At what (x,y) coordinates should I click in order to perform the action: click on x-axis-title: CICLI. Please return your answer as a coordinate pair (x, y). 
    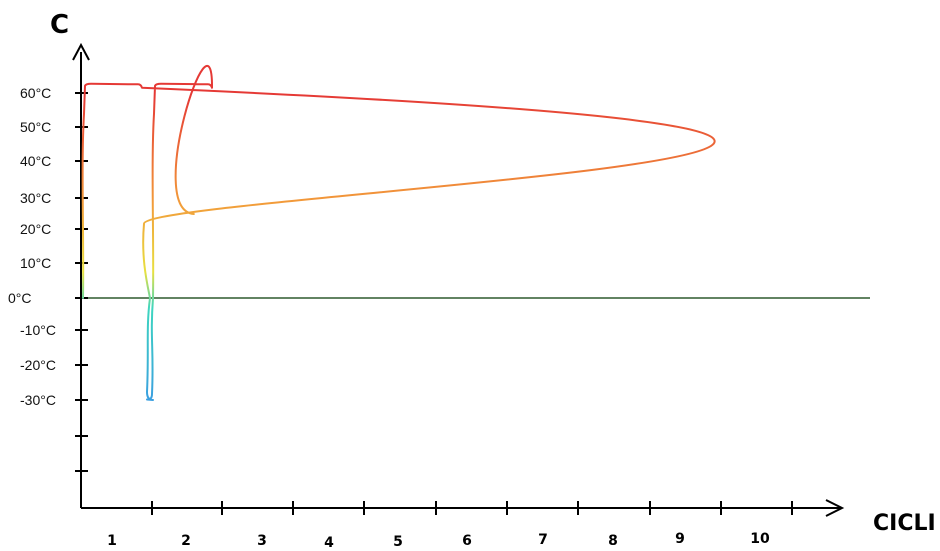
    Looking at the image, I should click on (904, 523).